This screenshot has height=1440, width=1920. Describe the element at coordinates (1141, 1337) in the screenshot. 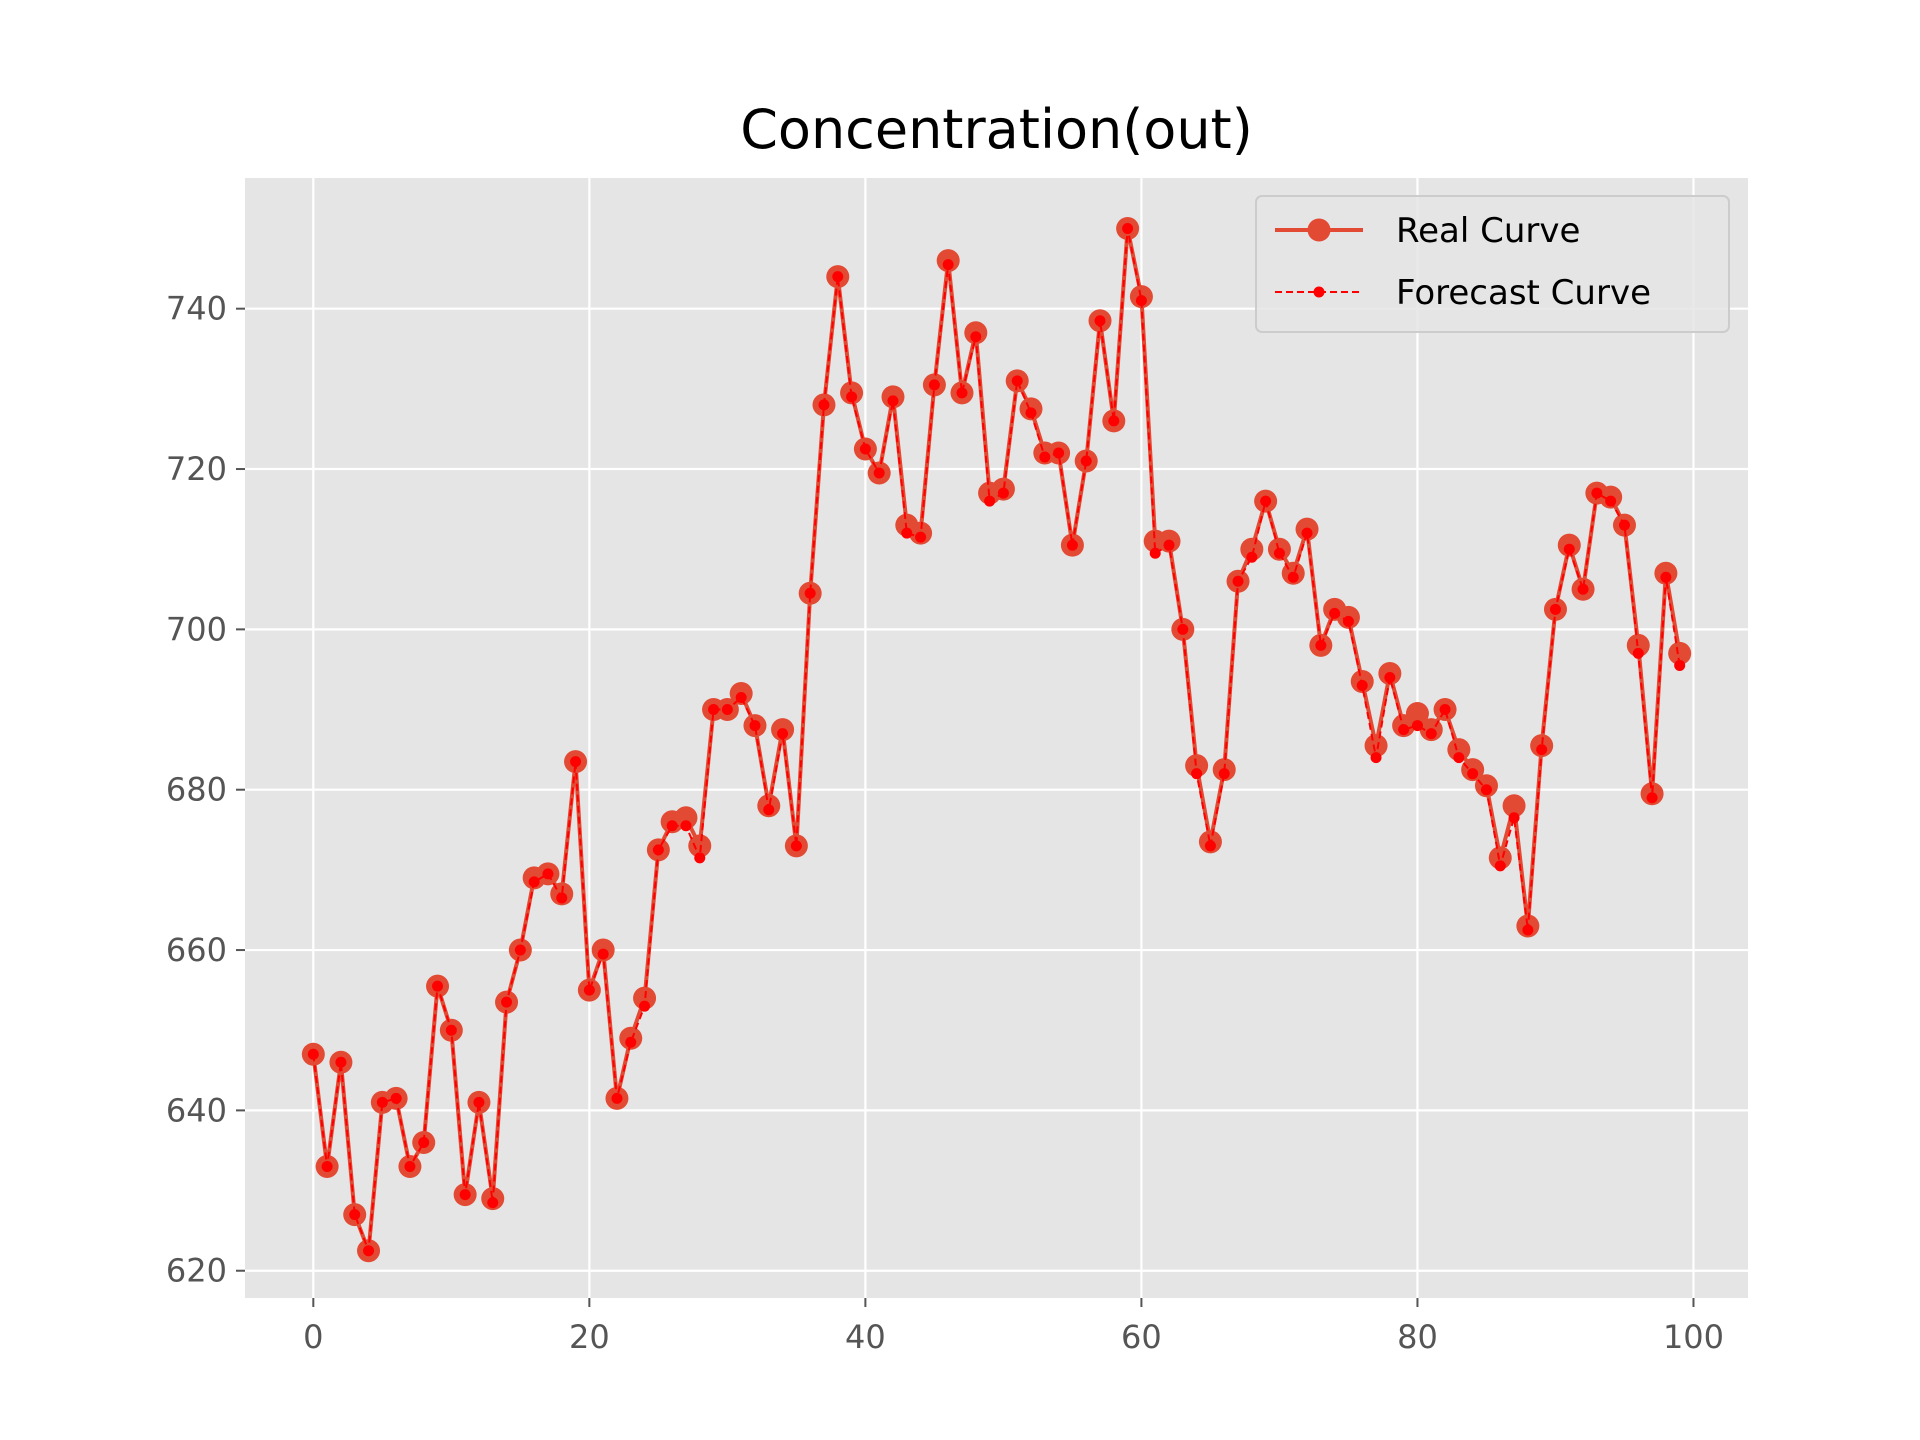

I see `x-tick-label: 60` at that location.